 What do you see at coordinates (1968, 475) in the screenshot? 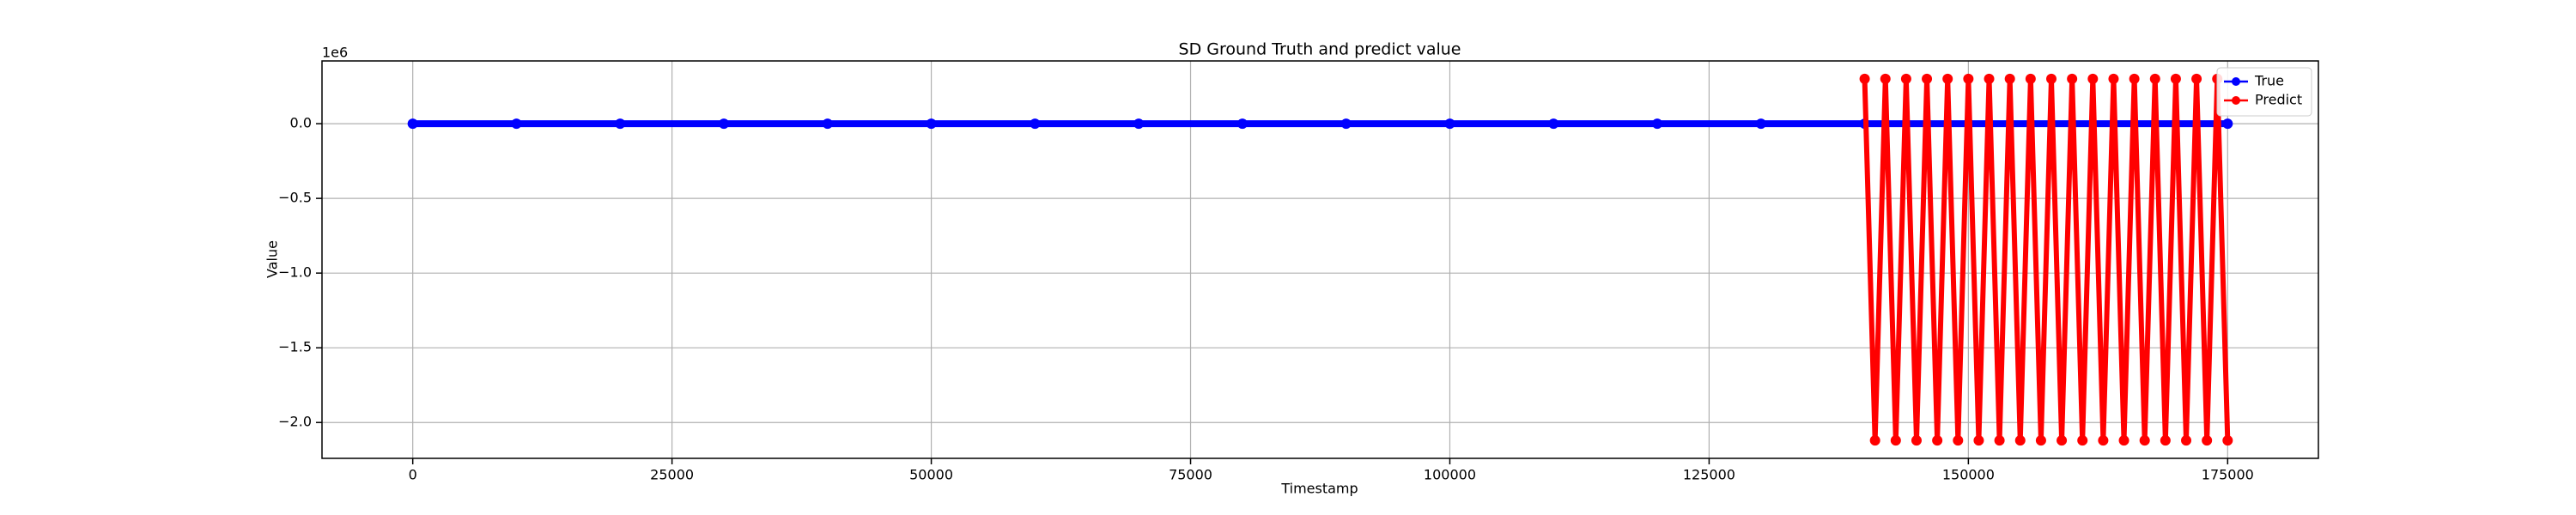
I see `x-tick-label: 150000` at bounding box center [1968, 475].